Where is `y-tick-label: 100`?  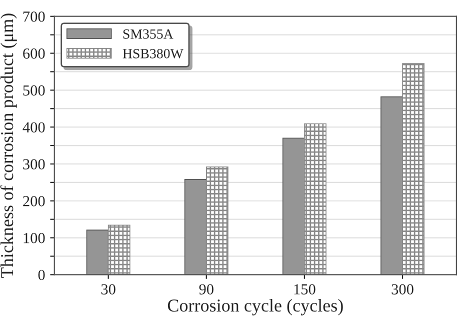 y-tick-label: 100 is located at coordinates (34, 238).